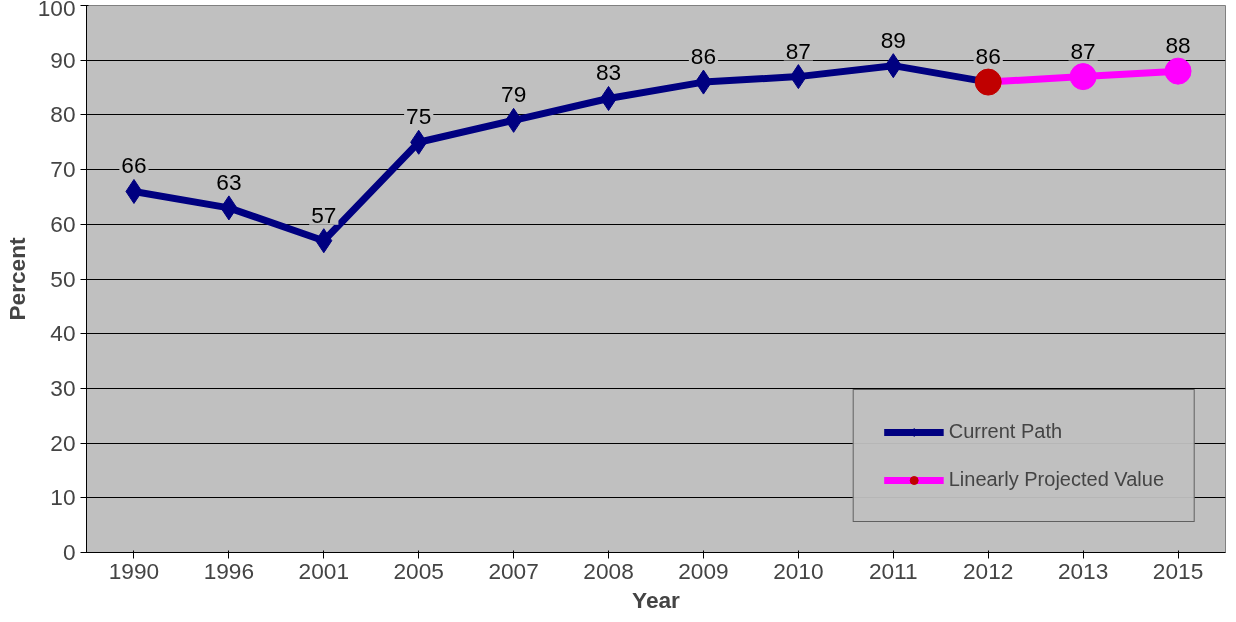 The width and height of the screenshot is (1236, 622). I want to click on legend-label: Linearly Projected Value, so click(1056, 479).